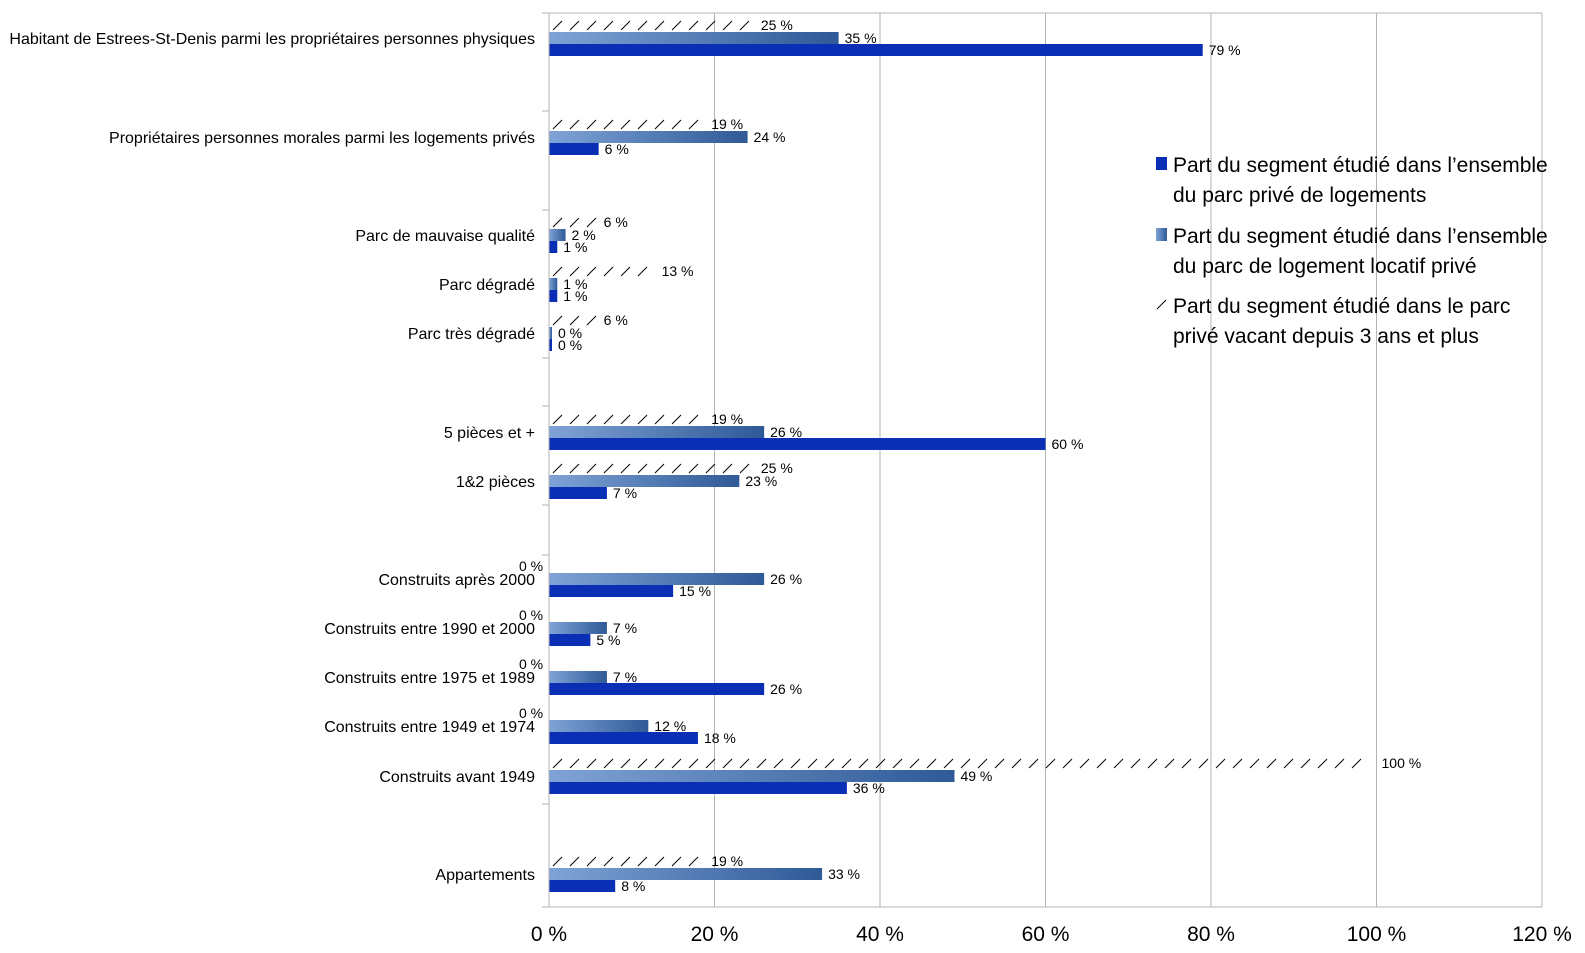 The height and width of the screenshot is (953, 1585). Describe the element at coordinates (1225, 50) in the screenshot. I see `data-label-parc-prive: 79 %` at that location.